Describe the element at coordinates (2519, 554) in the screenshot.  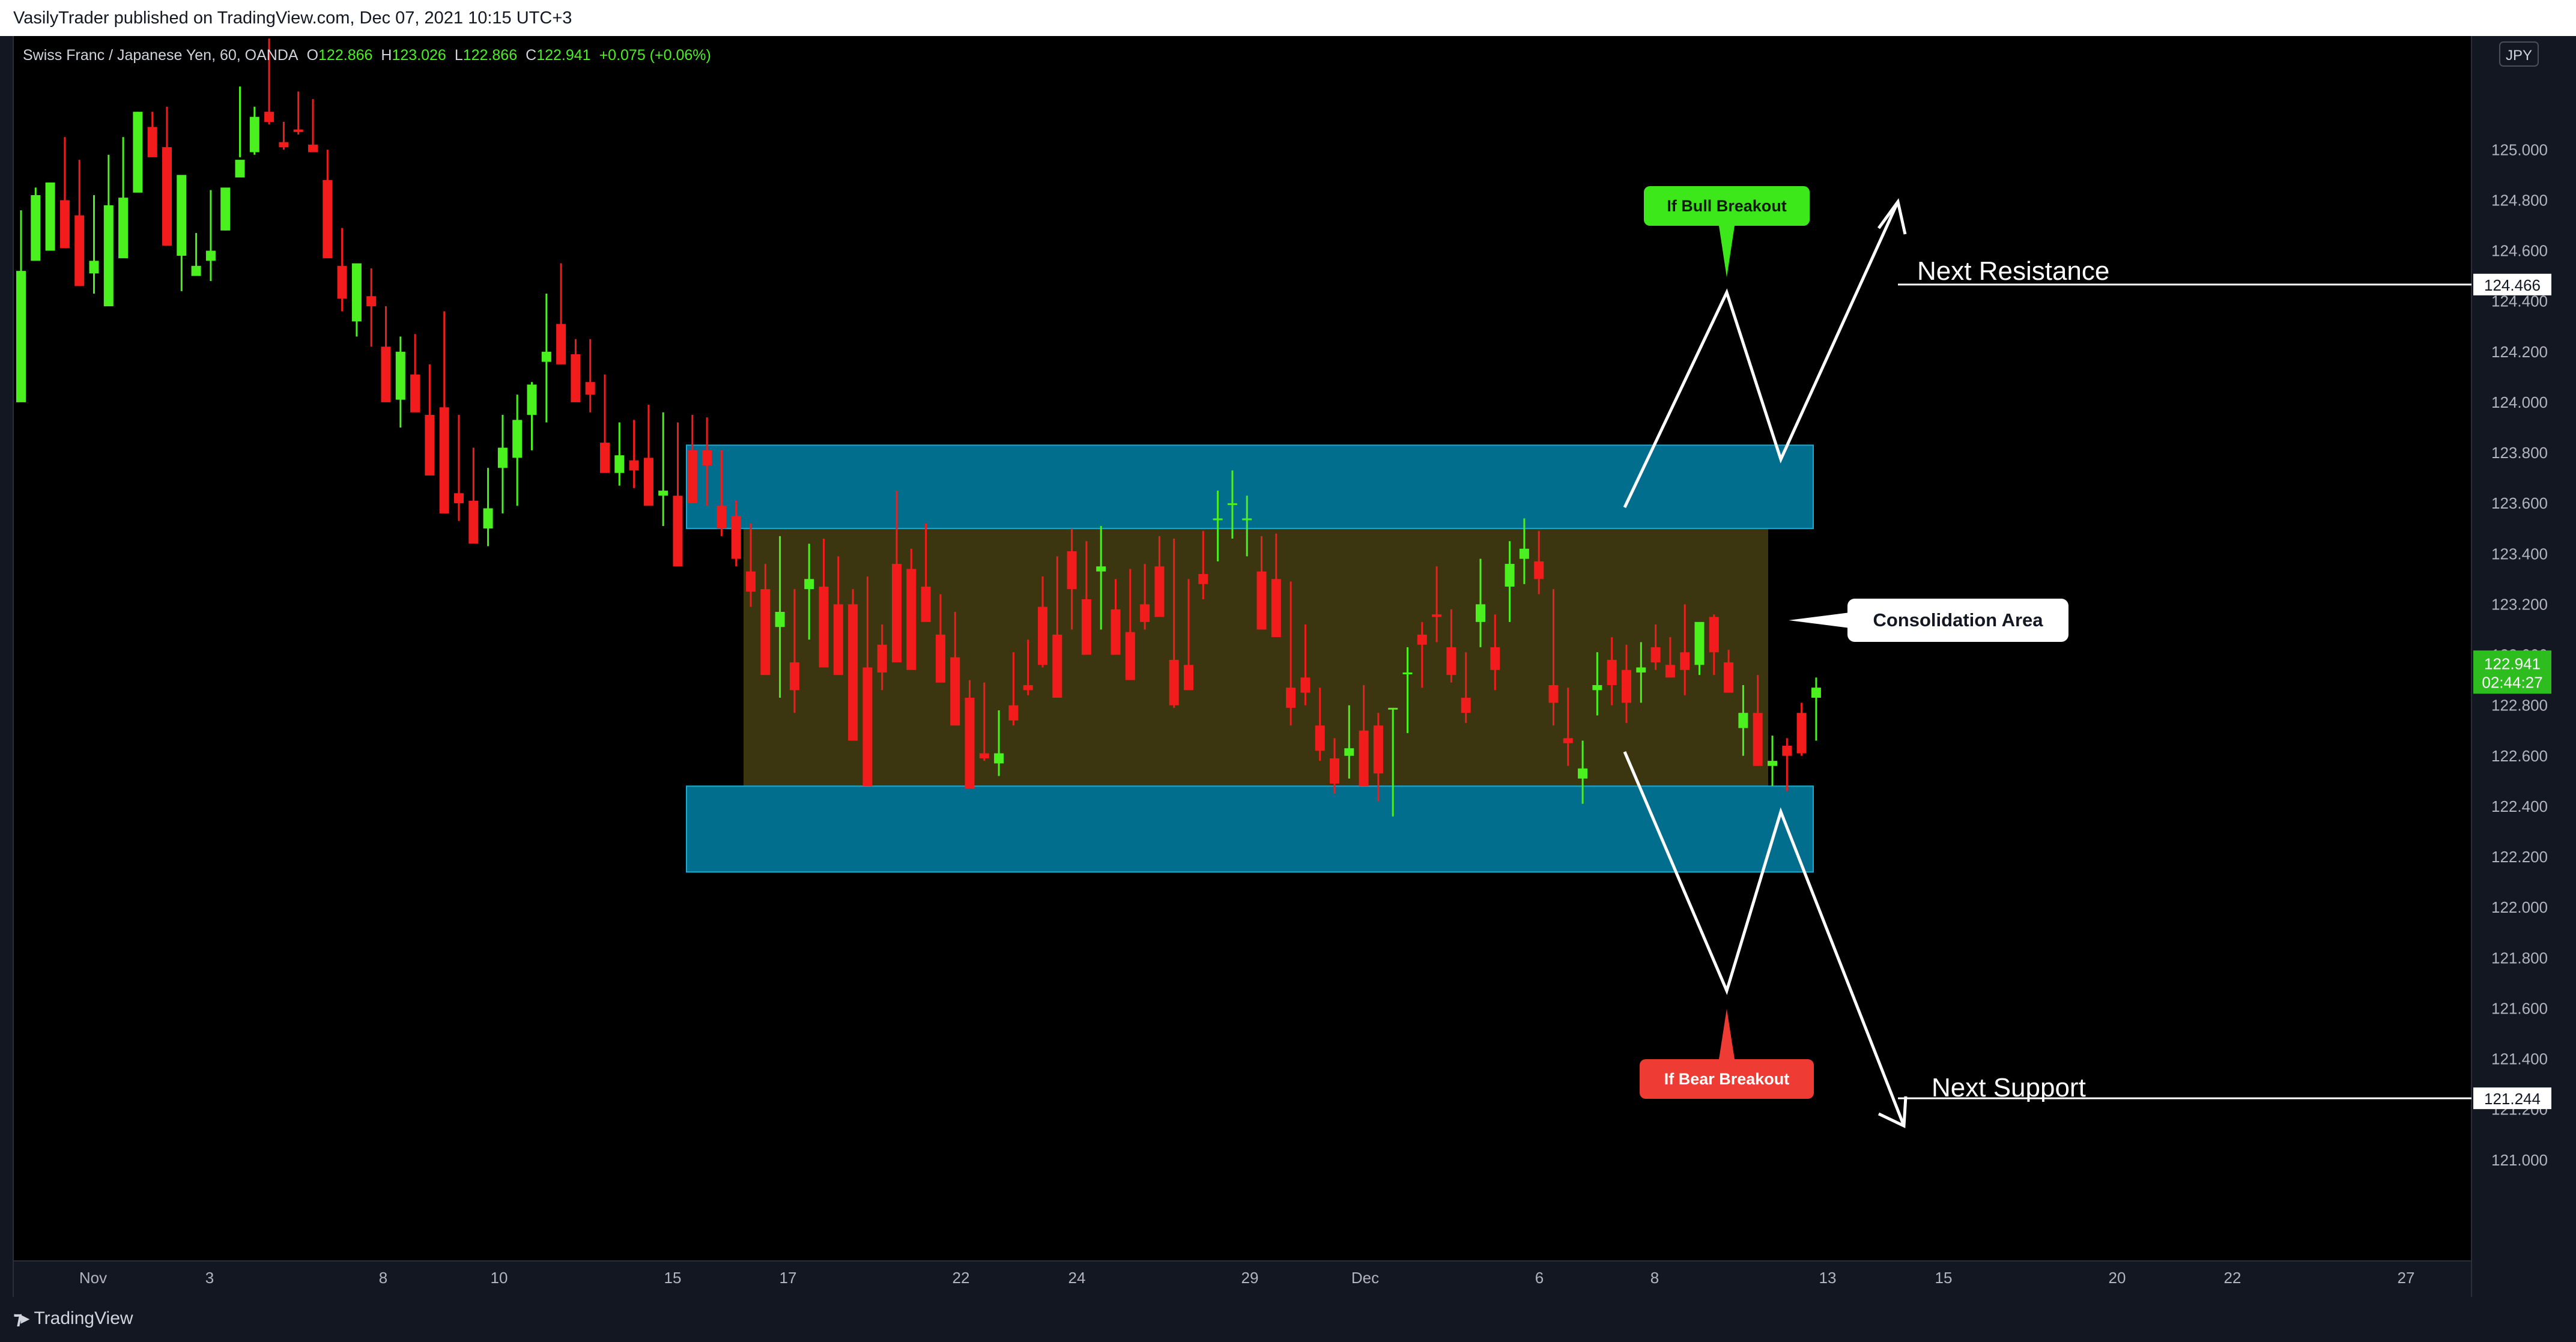
I see `y-tick-label: 123.400` at that location.